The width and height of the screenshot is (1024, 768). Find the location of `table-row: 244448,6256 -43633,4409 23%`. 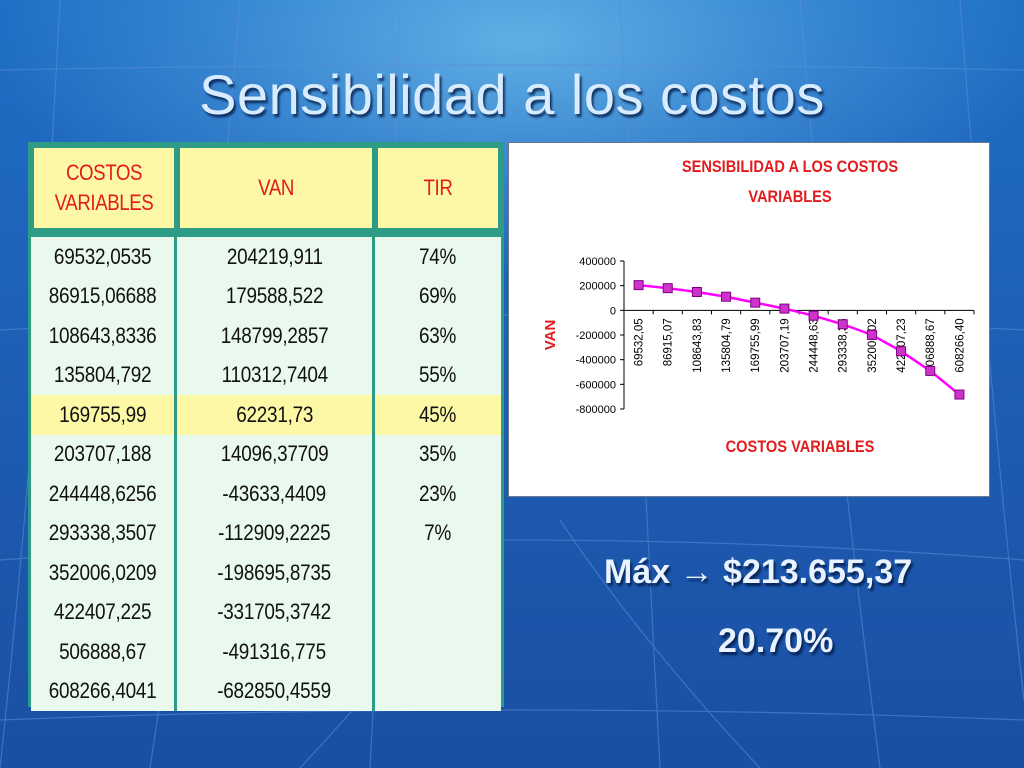

table-row: 244448,6256 -43633,4409 23% is located at coordinates (266, 494).